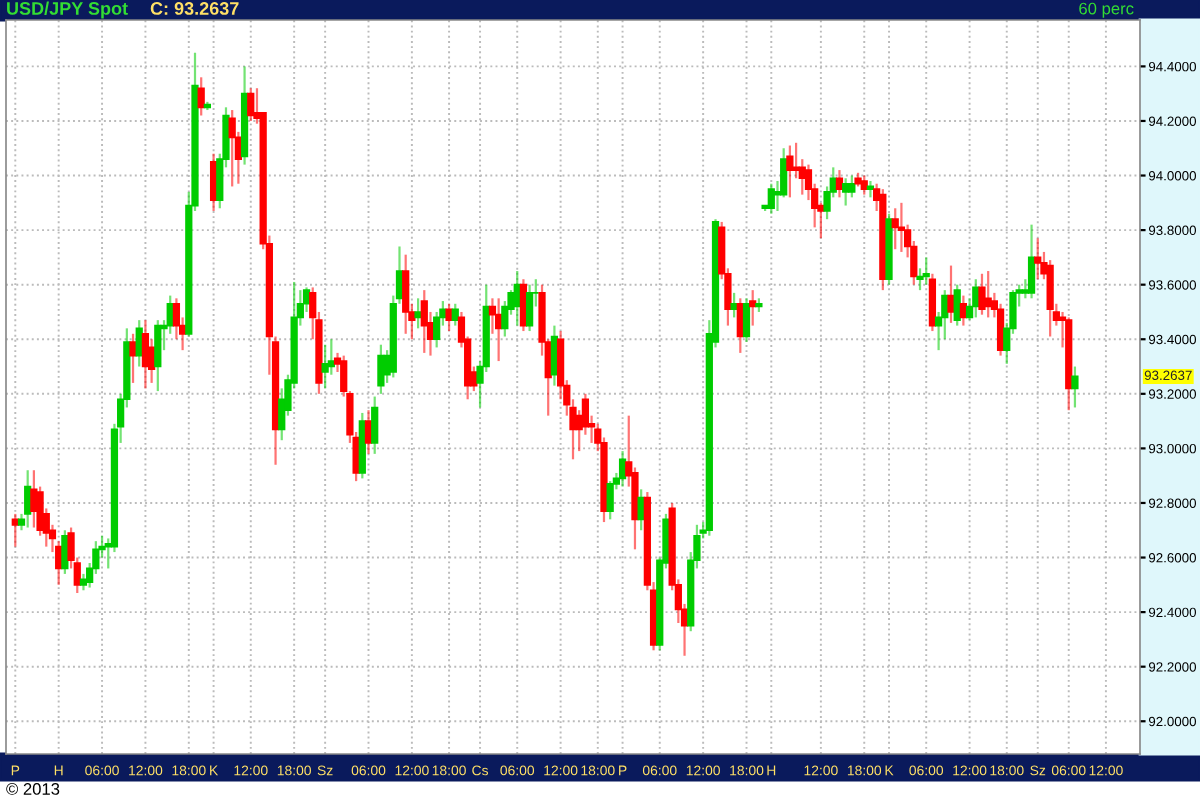 This screenshot has width=1200, height=800. Describe the element at coordinates (194, 8) in the screenshot. I see `chart-subtitle: C: 93.2637` at that location.